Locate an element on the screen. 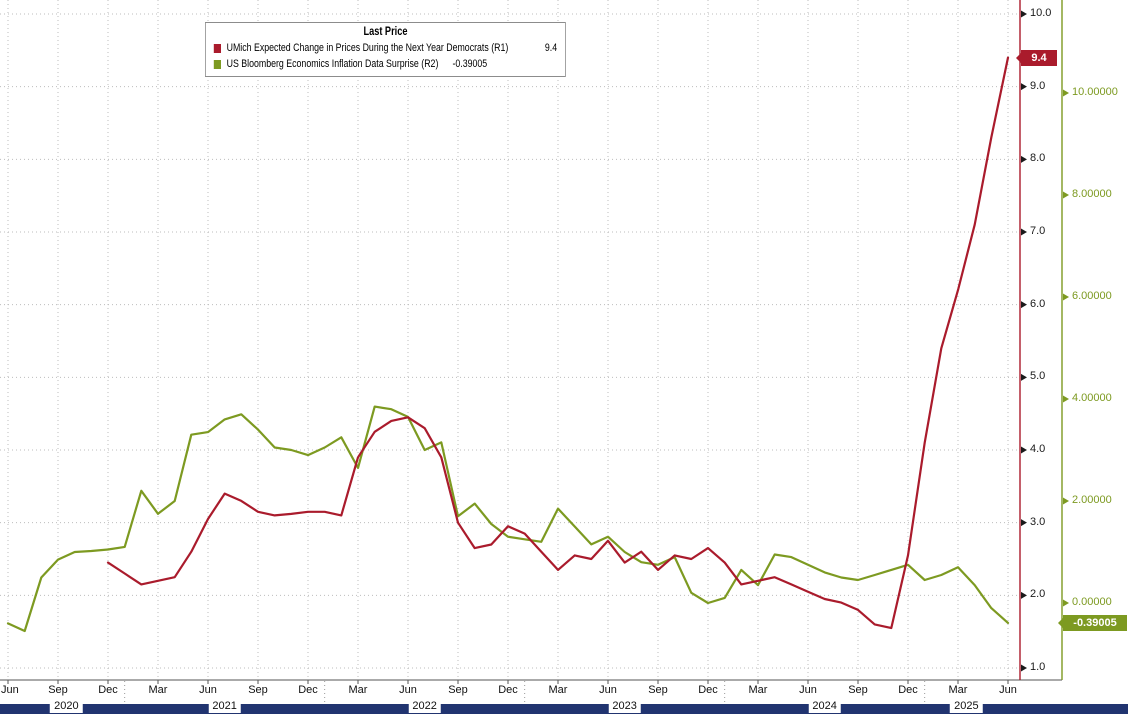 Image resolution: width=1128 pixels, height=717 pixels. r1-tick-label: 6.0 is located at coordinates (1038, 303).